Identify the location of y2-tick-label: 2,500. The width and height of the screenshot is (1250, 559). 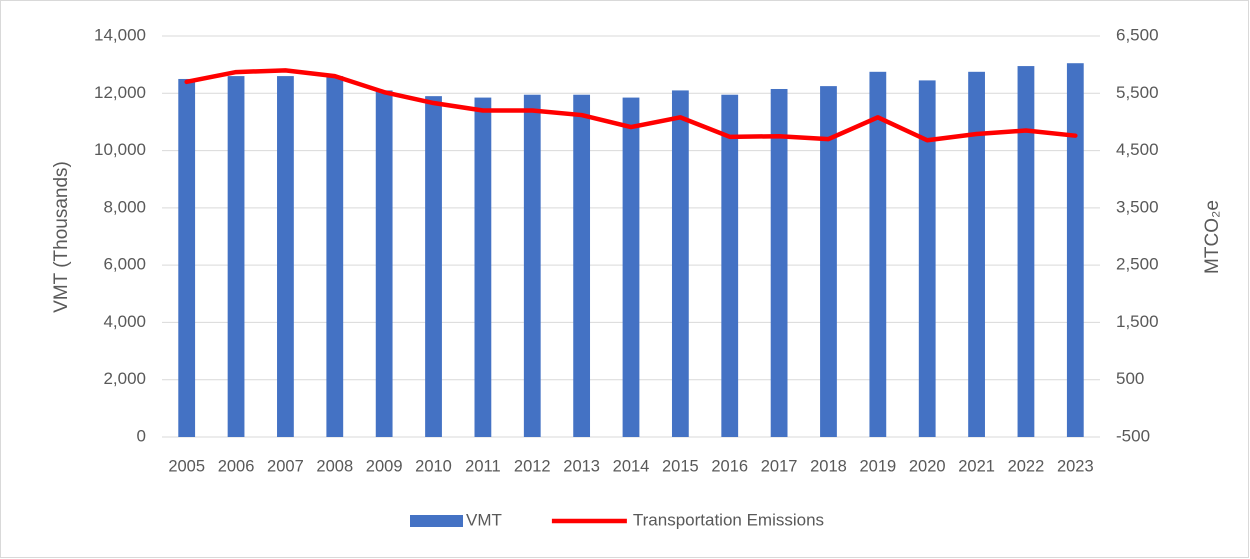
(1137, 264).